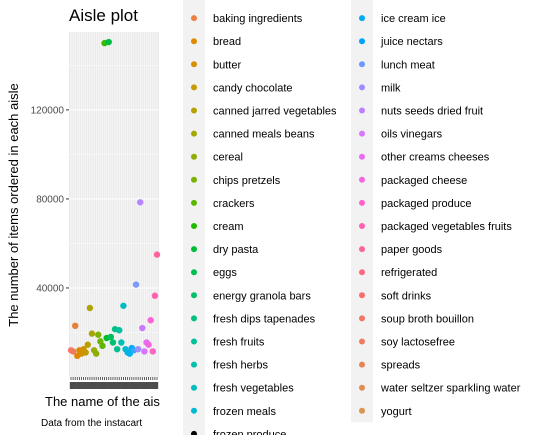  Describe the element at coordinates (432, 112) in the screenshot. I see `legend-label: nuts seeds dried fruit` at that location.